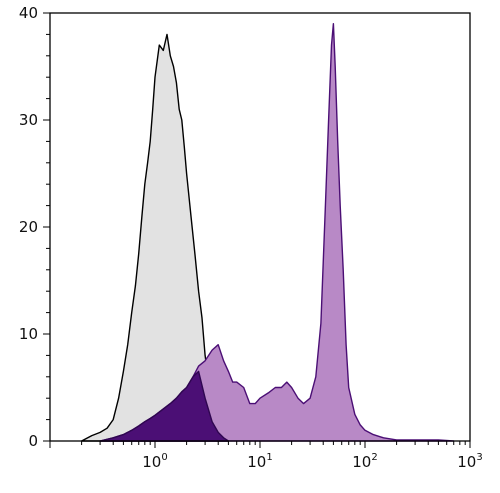  Describe the element at coordinates (259, 461) in the screenshot. I see `x-tick-label: 10¹` at that location.